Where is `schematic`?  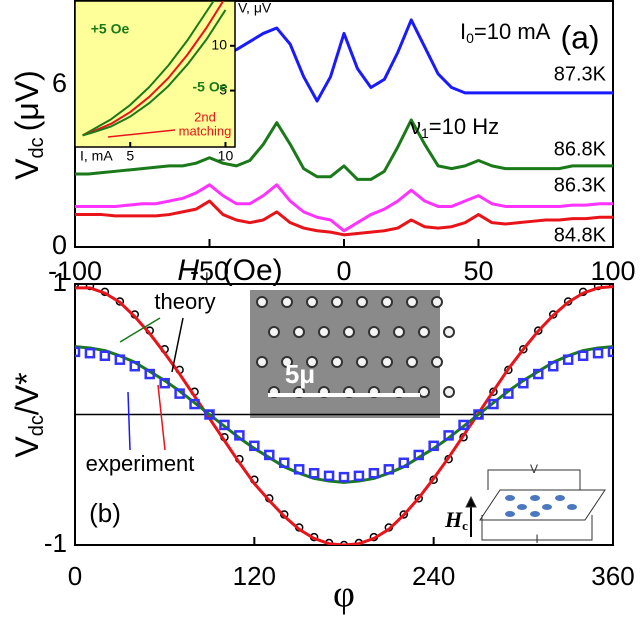 schematic is located at coordinates (535, 505).